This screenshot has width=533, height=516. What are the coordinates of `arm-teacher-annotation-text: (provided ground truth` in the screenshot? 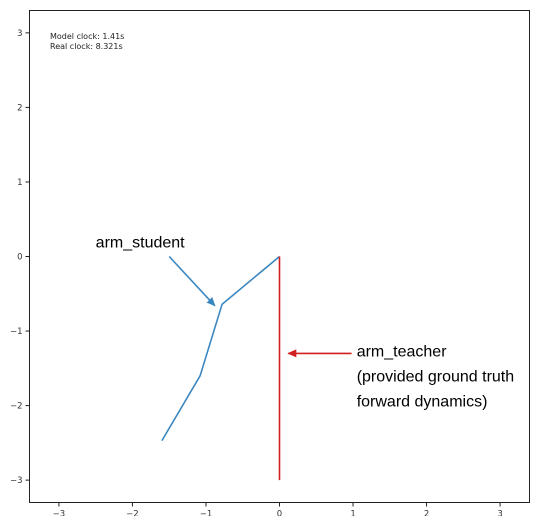 It's located at (435, 376).